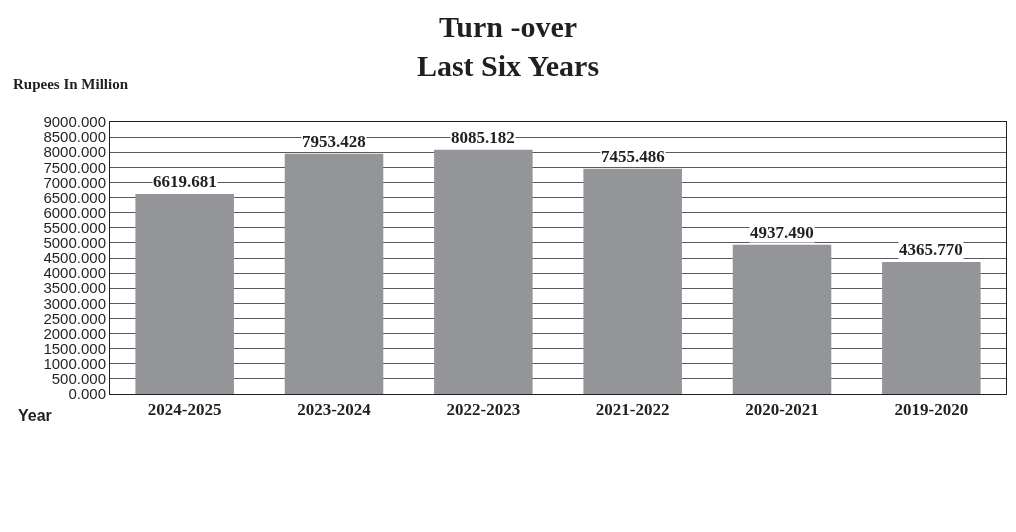 This screenshot has height=532, width=1016. I want to click on y-tick-label: 7500.000, so click(74, 167).